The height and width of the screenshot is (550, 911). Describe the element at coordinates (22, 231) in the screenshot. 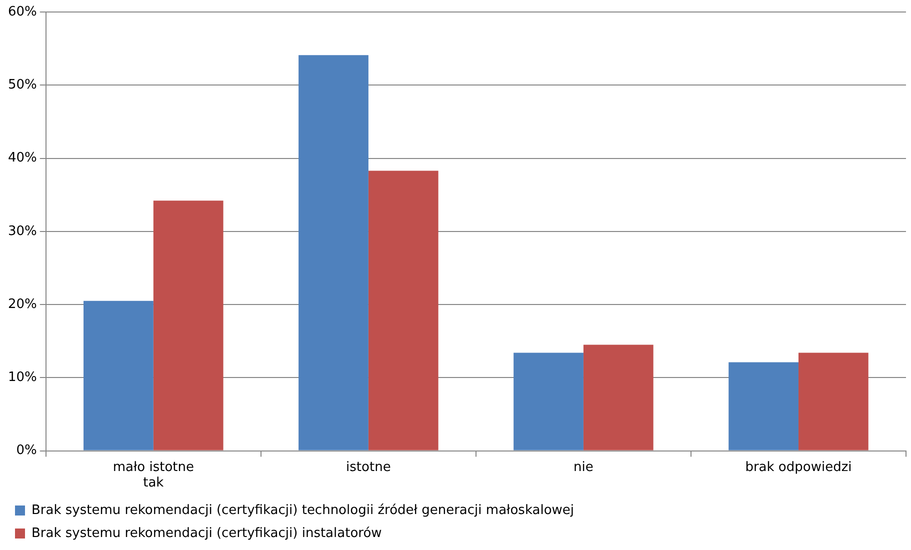

I see `y-tick-label: 30%` at that location.